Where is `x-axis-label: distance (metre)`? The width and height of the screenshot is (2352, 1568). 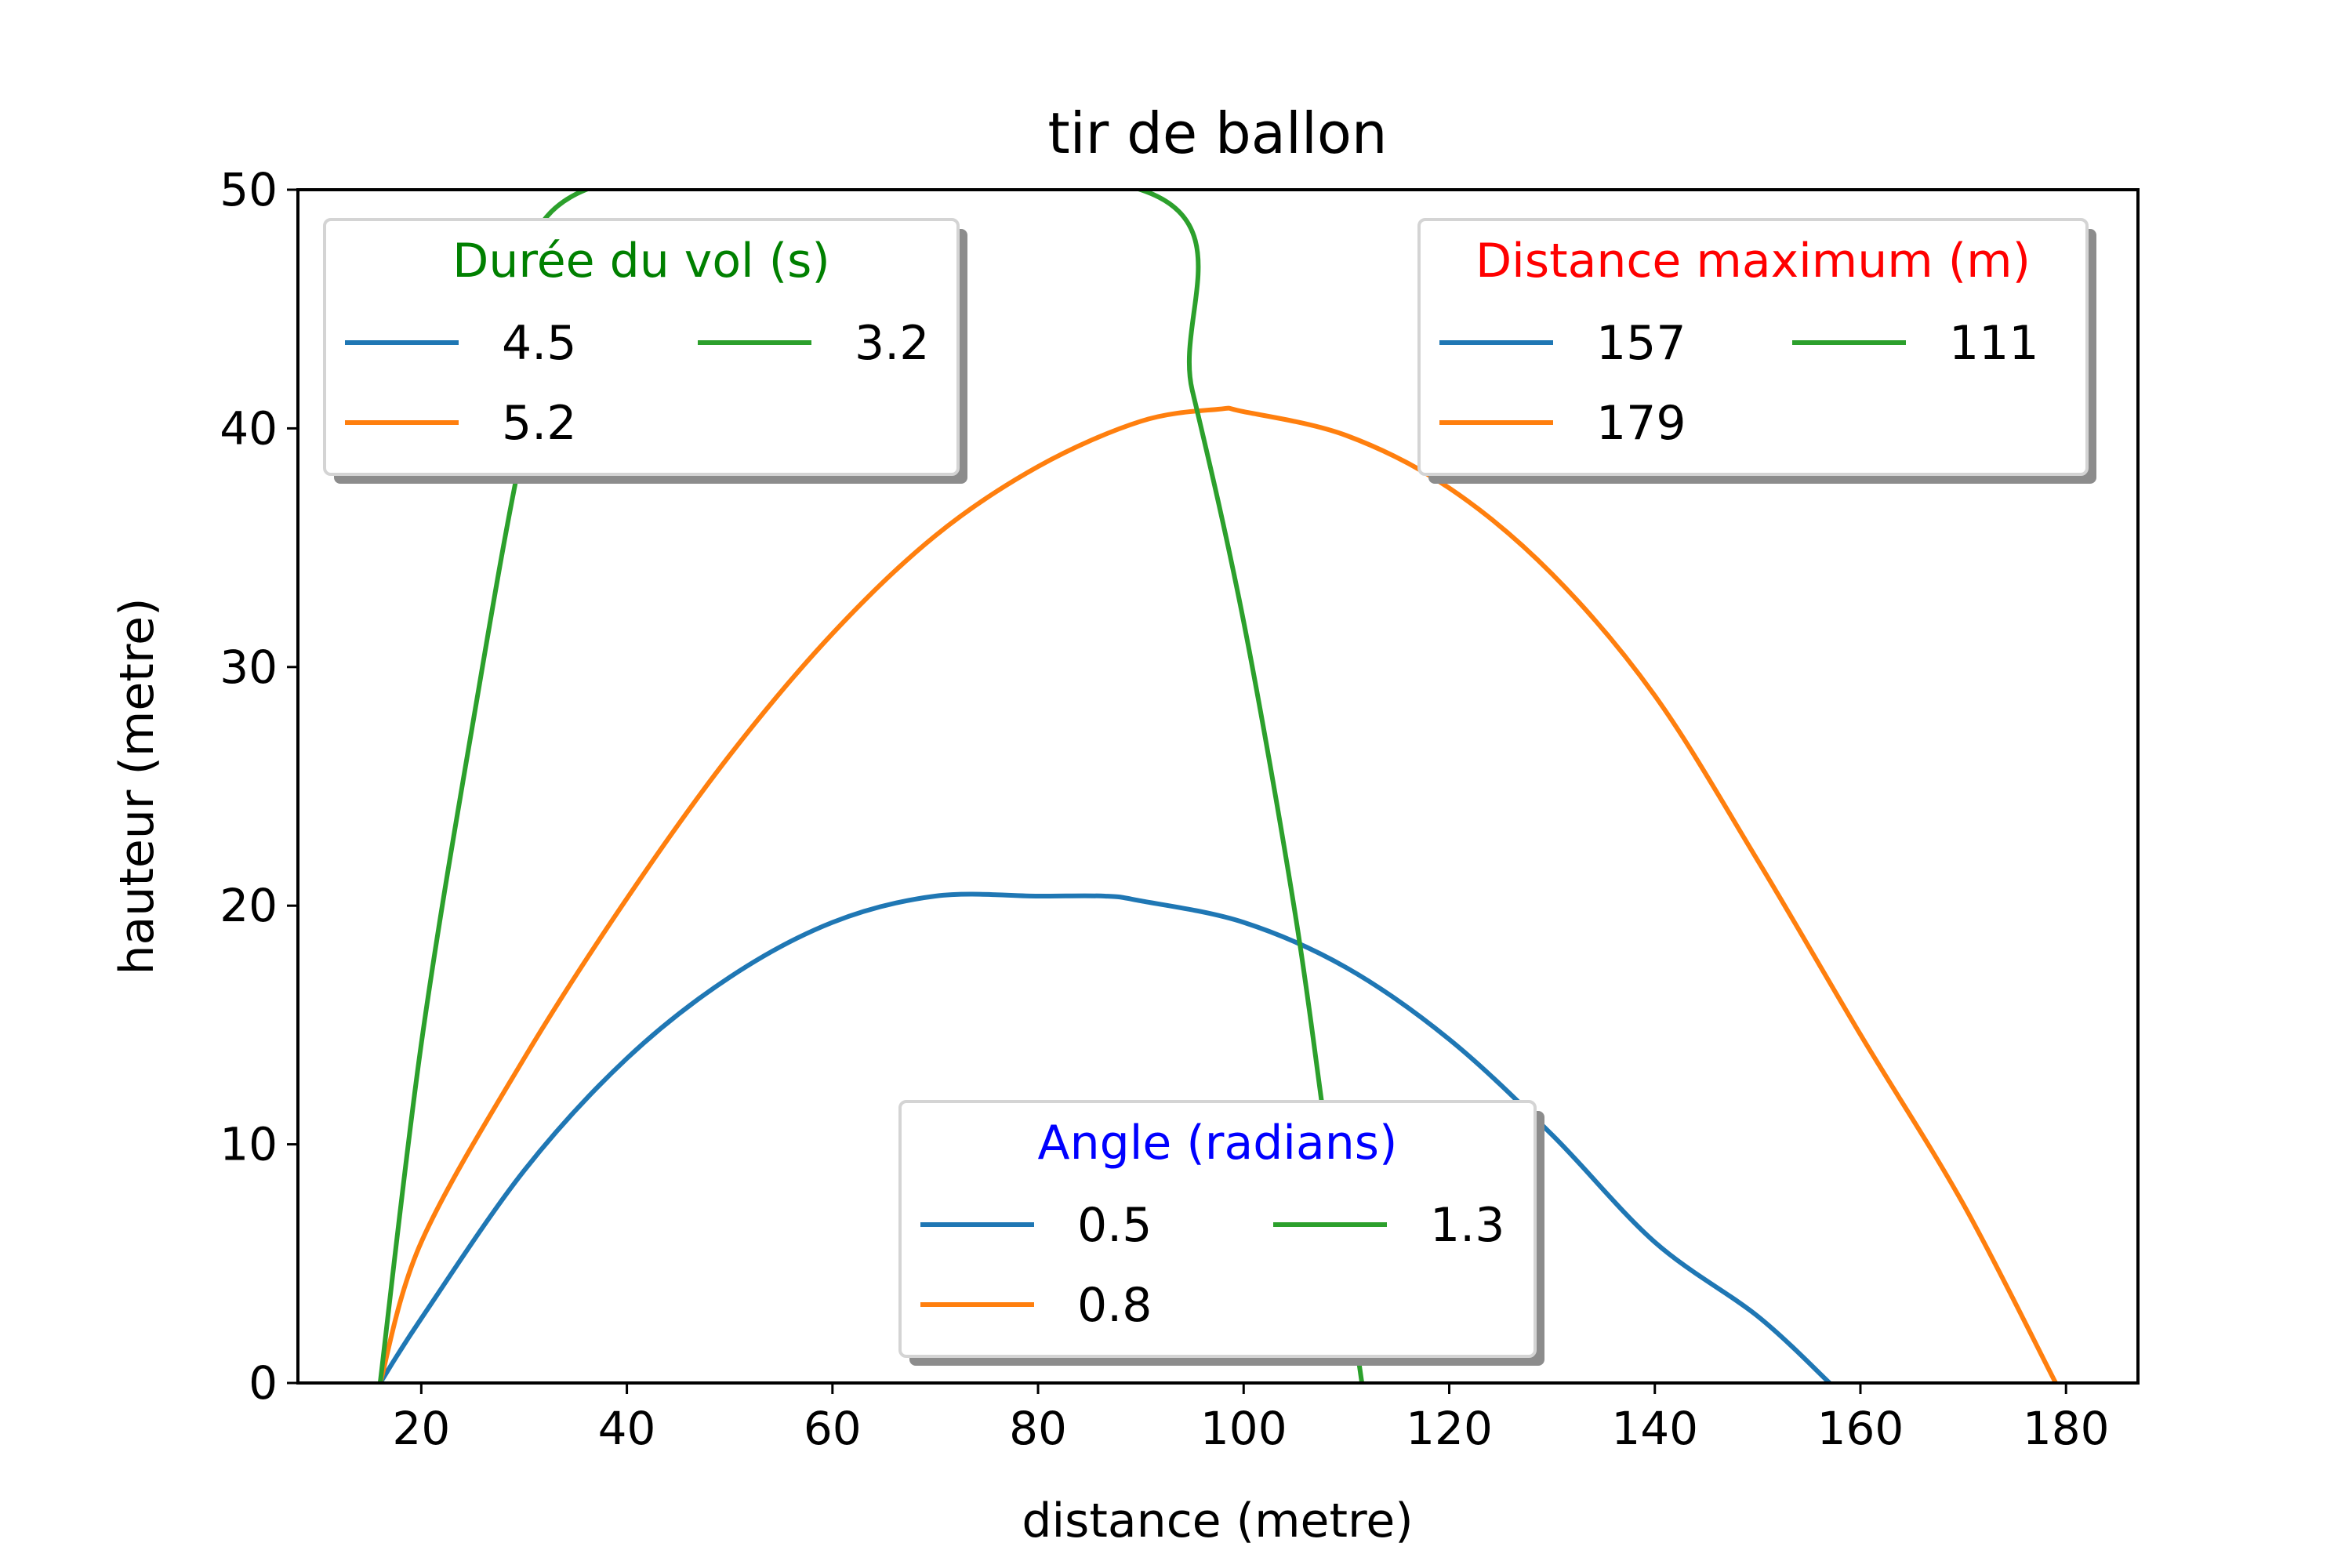 x-axis-label: distance (metre) is located at coordinates (1217, 1521).